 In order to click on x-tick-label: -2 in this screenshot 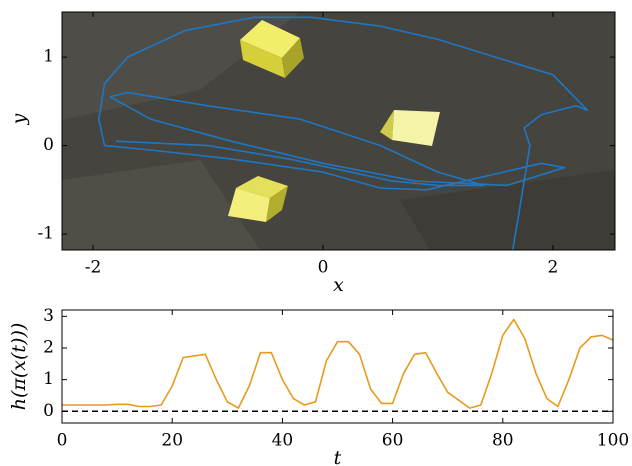, I will do `click(93, 268)`.